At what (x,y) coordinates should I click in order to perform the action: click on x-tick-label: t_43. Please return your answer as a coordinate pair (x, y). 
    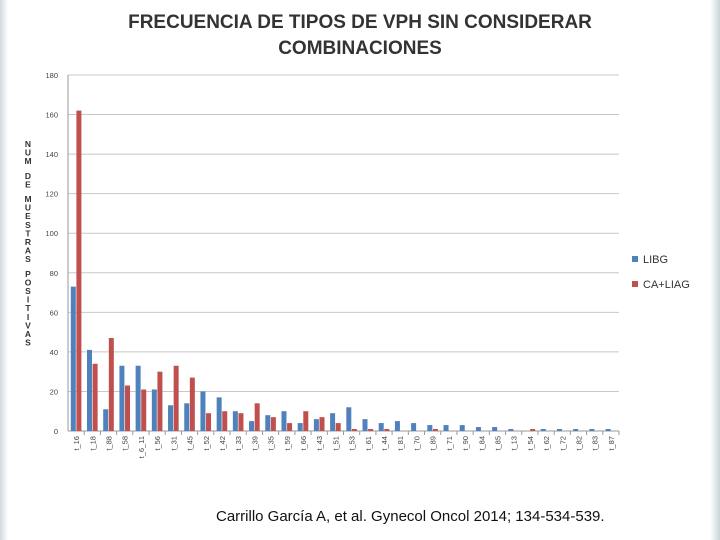
    Looking at the image, I should click on (319, 443).